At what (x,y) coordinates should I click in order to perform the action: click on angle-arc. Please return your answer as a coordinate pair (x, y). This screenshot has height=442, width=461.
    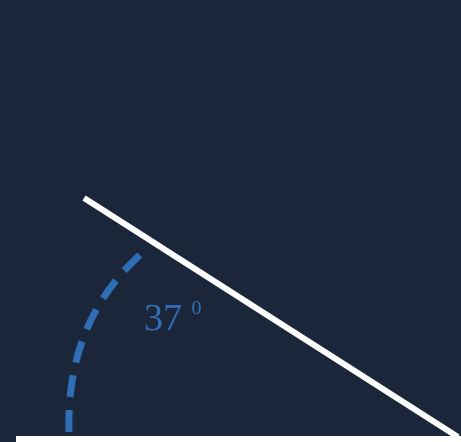
    Looking at the image, I should click on (105, 343).